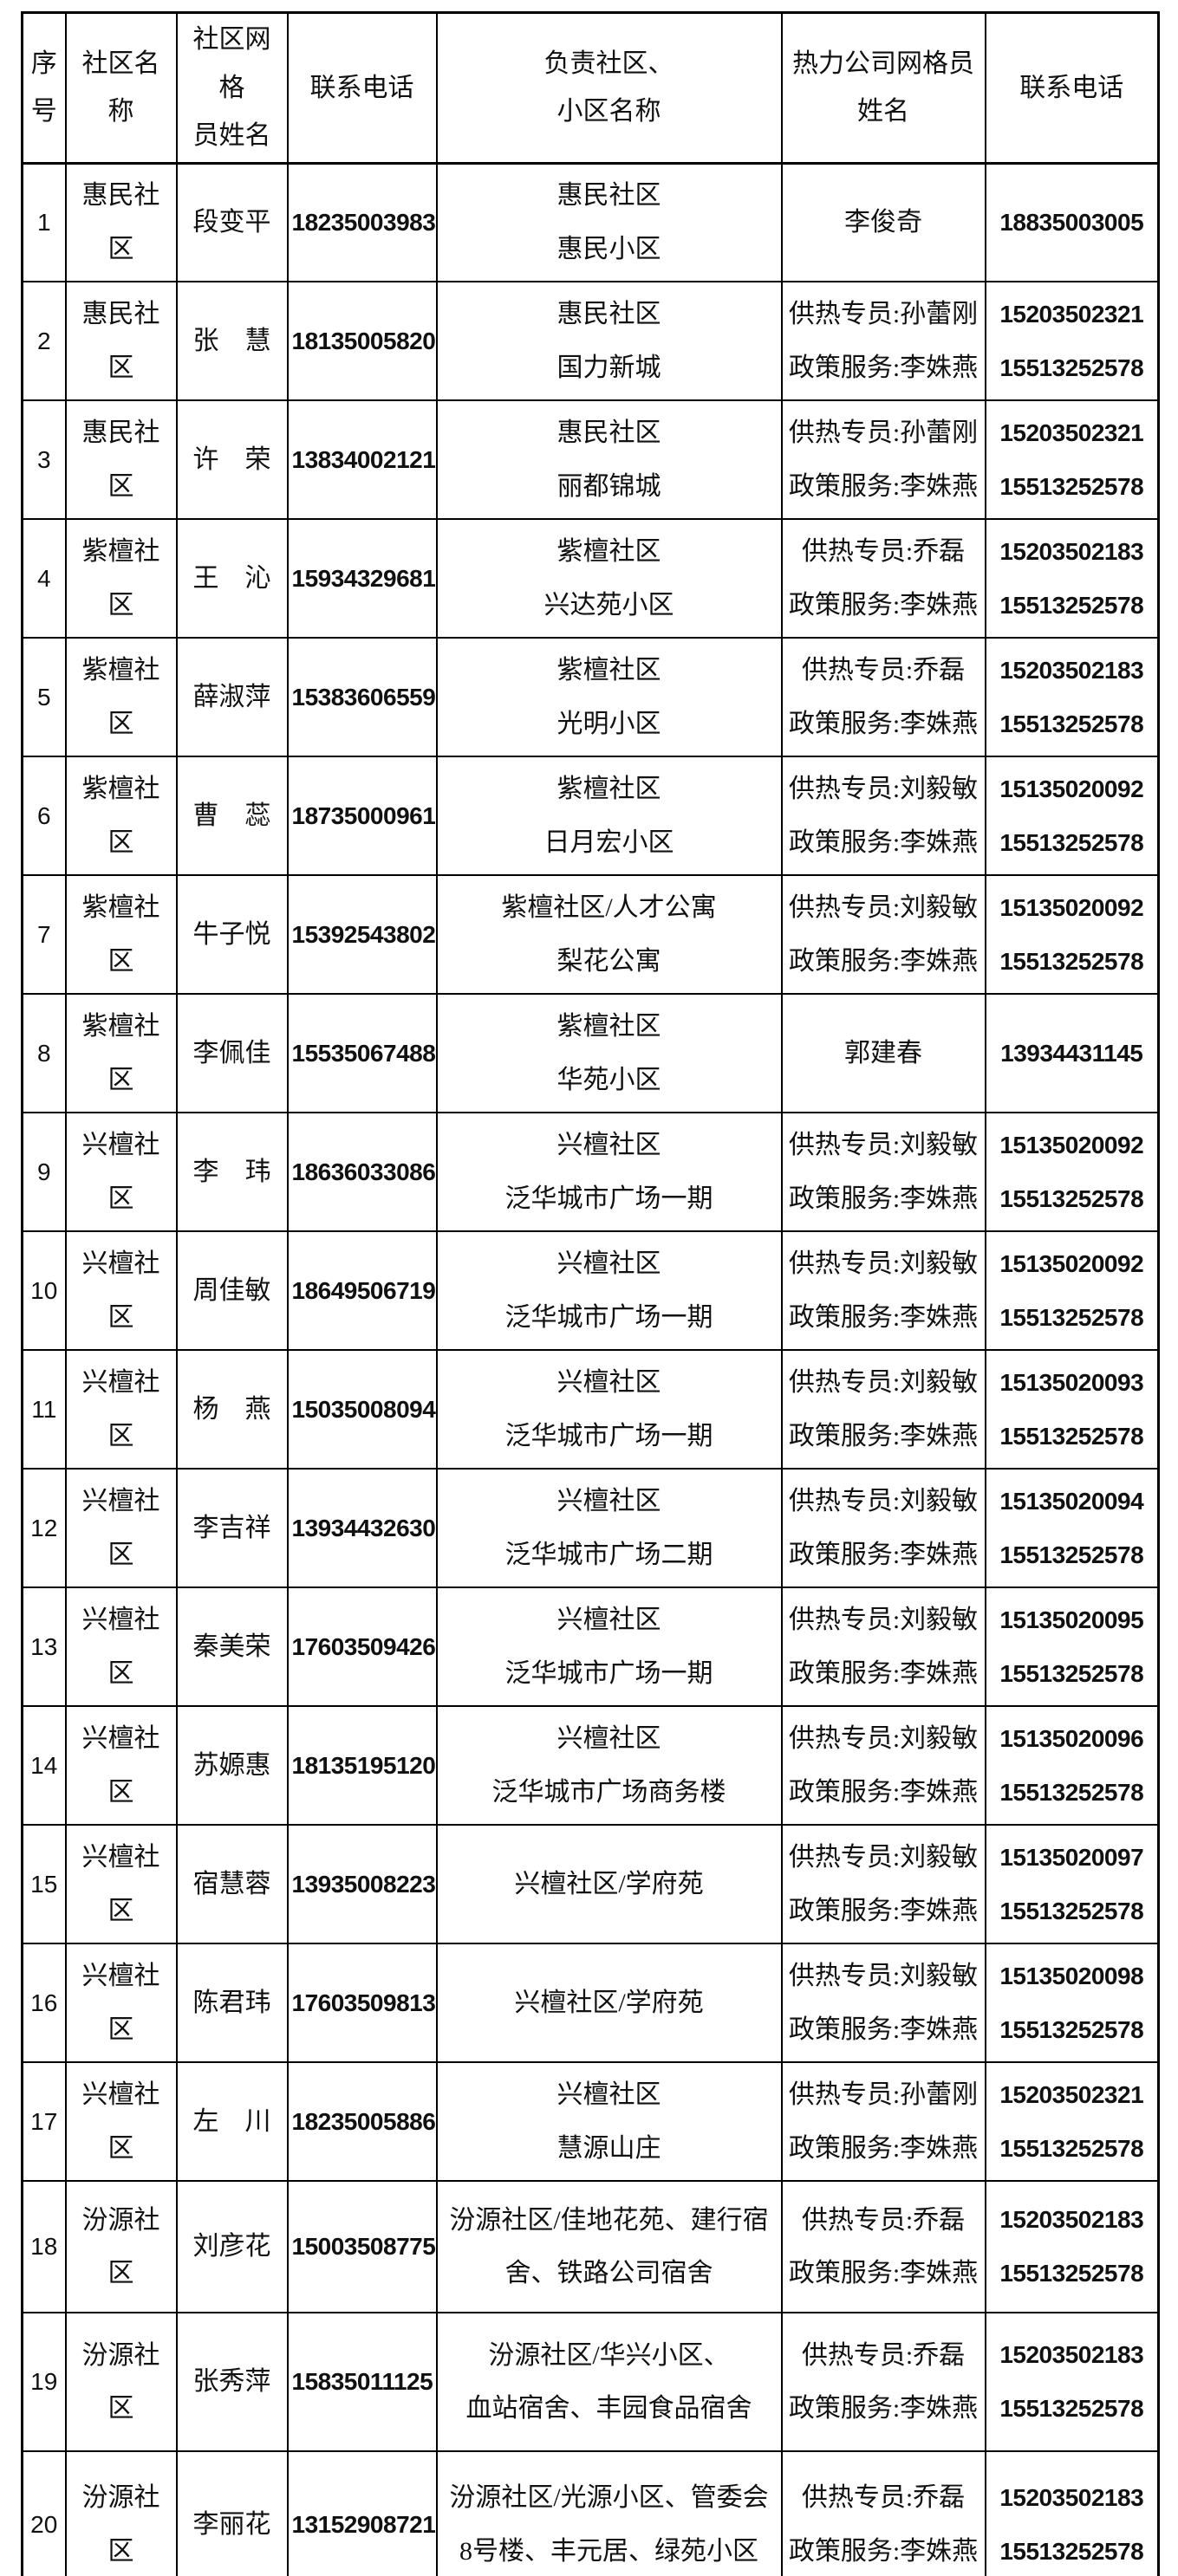  I want to click on phone-cell: 17603509813, so click(362, 2003).